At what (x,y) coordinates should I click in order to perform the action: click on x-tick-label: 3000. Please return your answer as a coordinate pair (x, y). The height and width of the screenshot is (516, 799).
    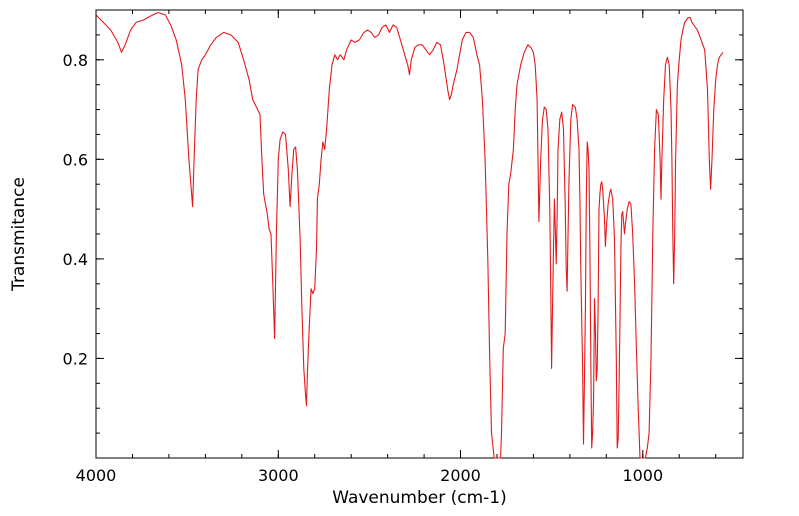
    Looking at the image, I should click on (278, 475).